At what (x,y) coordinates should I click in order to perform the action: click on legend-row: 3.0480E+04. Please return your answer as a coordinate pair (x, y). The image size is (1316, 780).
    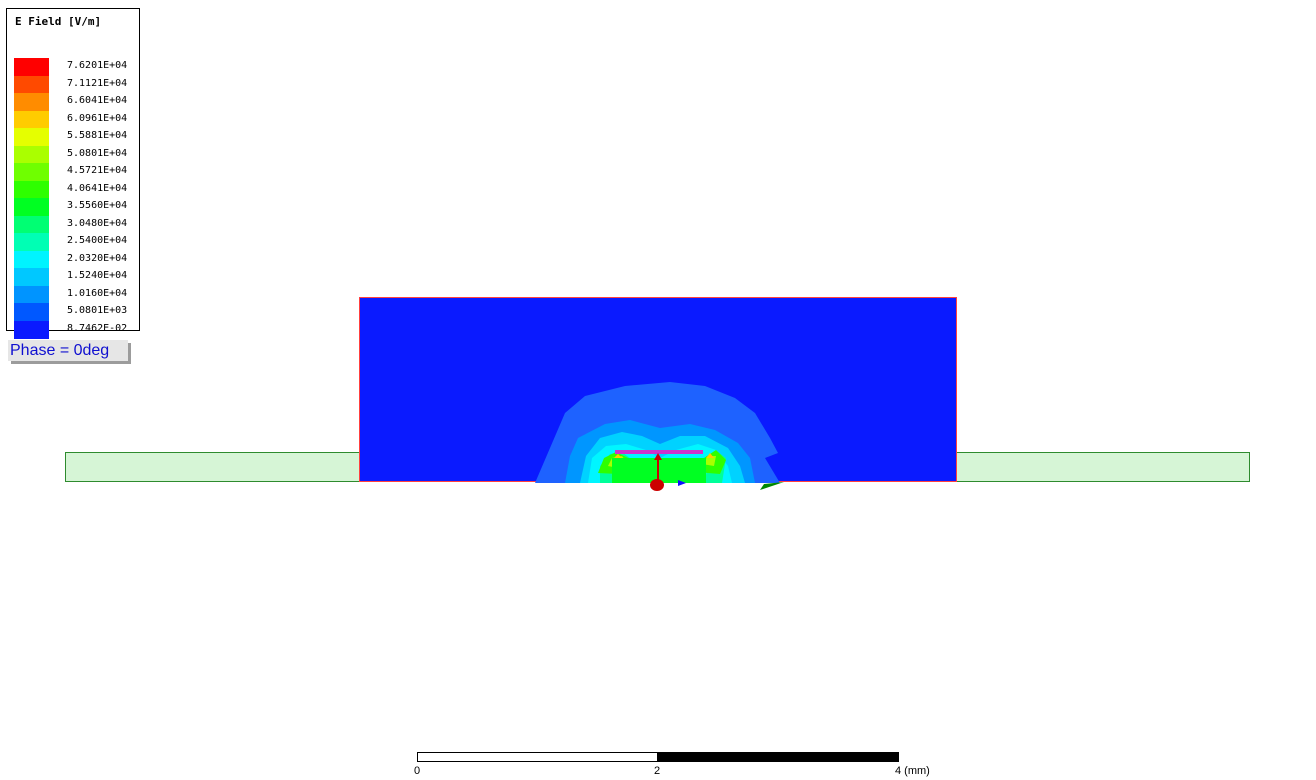
    Looking at the image, I should click on (74, 224).